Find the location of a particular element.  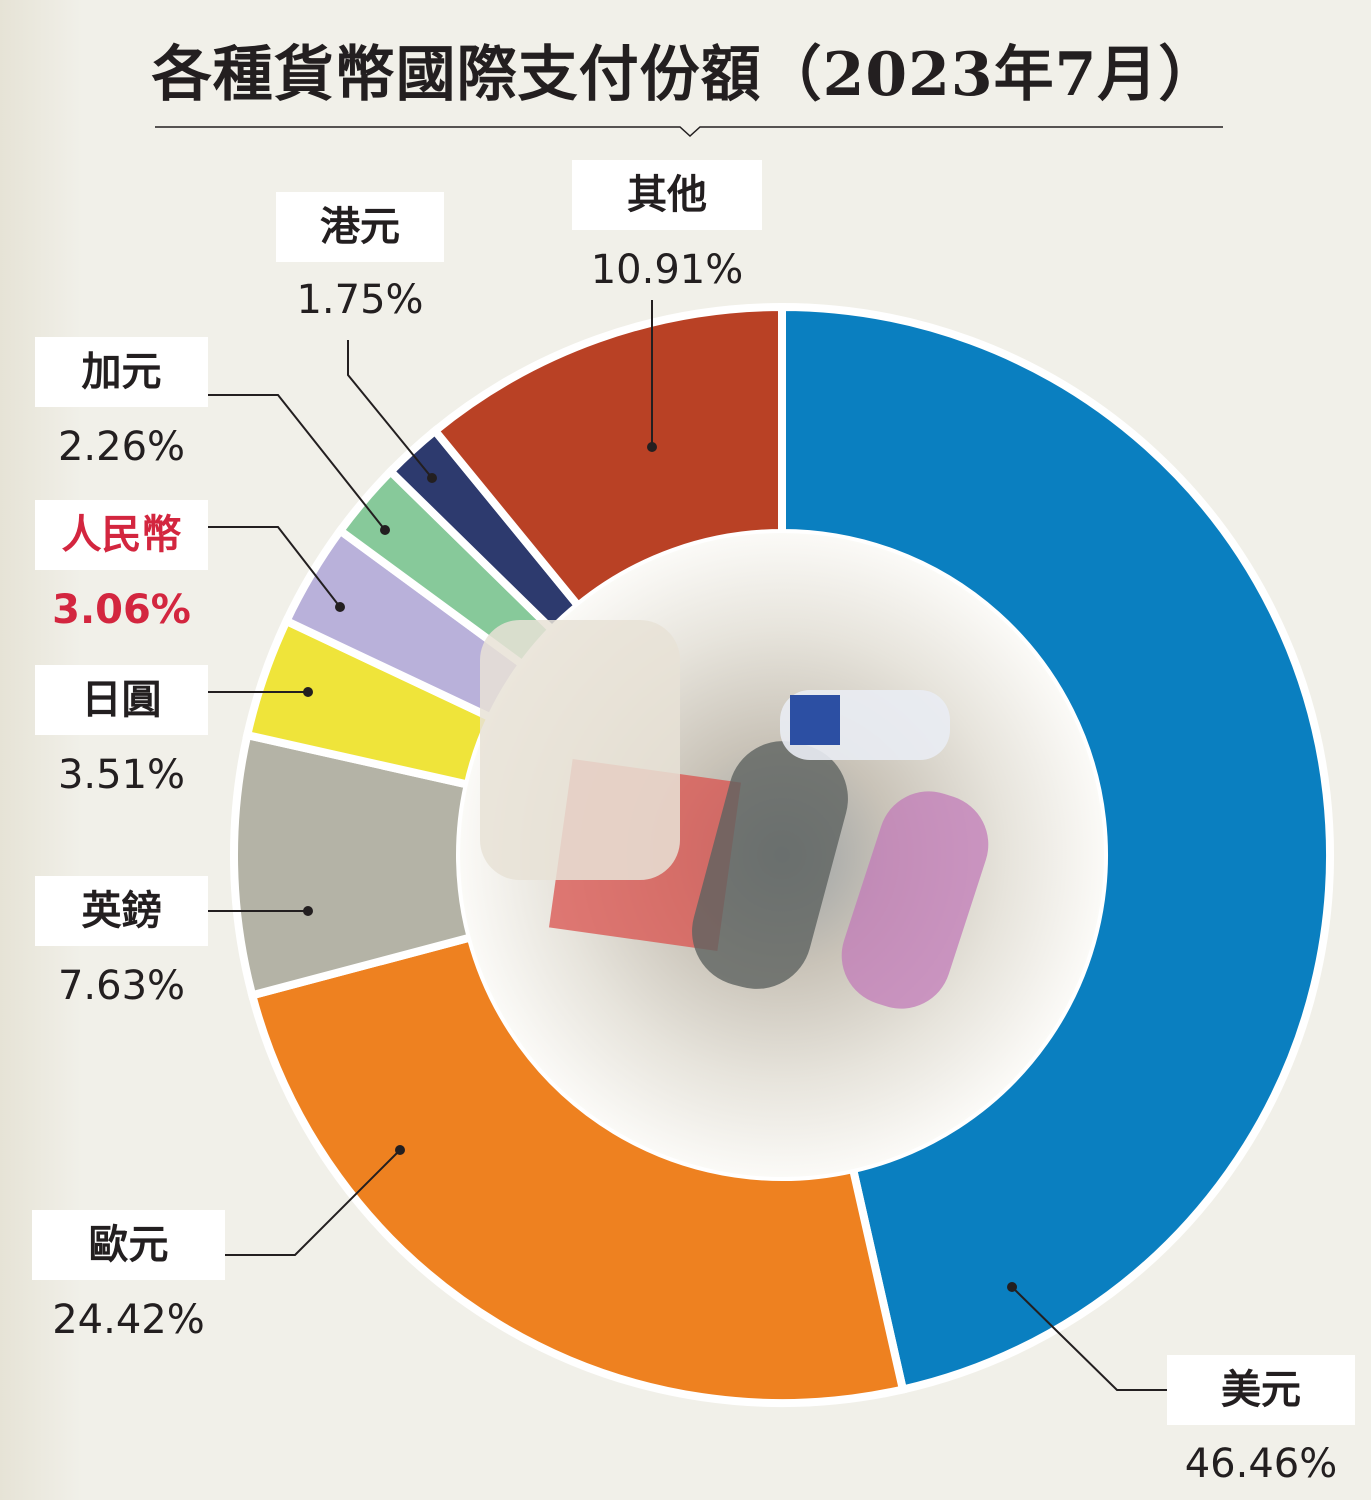

label-jpy: 日圓 is located at coordinates (121, 700).